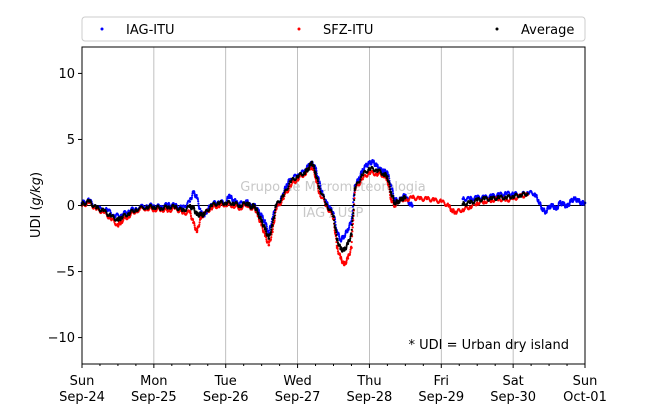 This screenshot has width=650, height=409. Describe the element at coordinates (370, 397) in the screenshot. I see `x-tick-date-4: Sep-28` at that location.